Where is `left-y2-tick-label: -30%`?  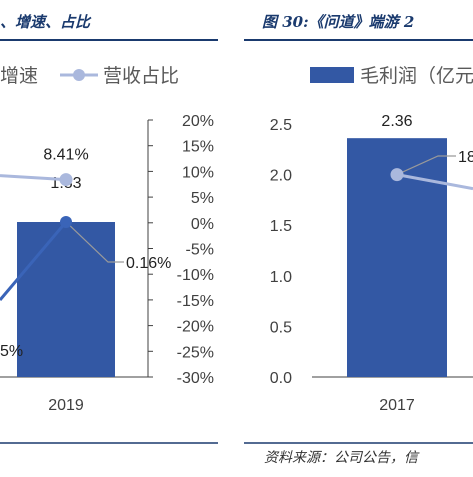
left-y2-tick-label: -30% is located at coordinates (195, 378).